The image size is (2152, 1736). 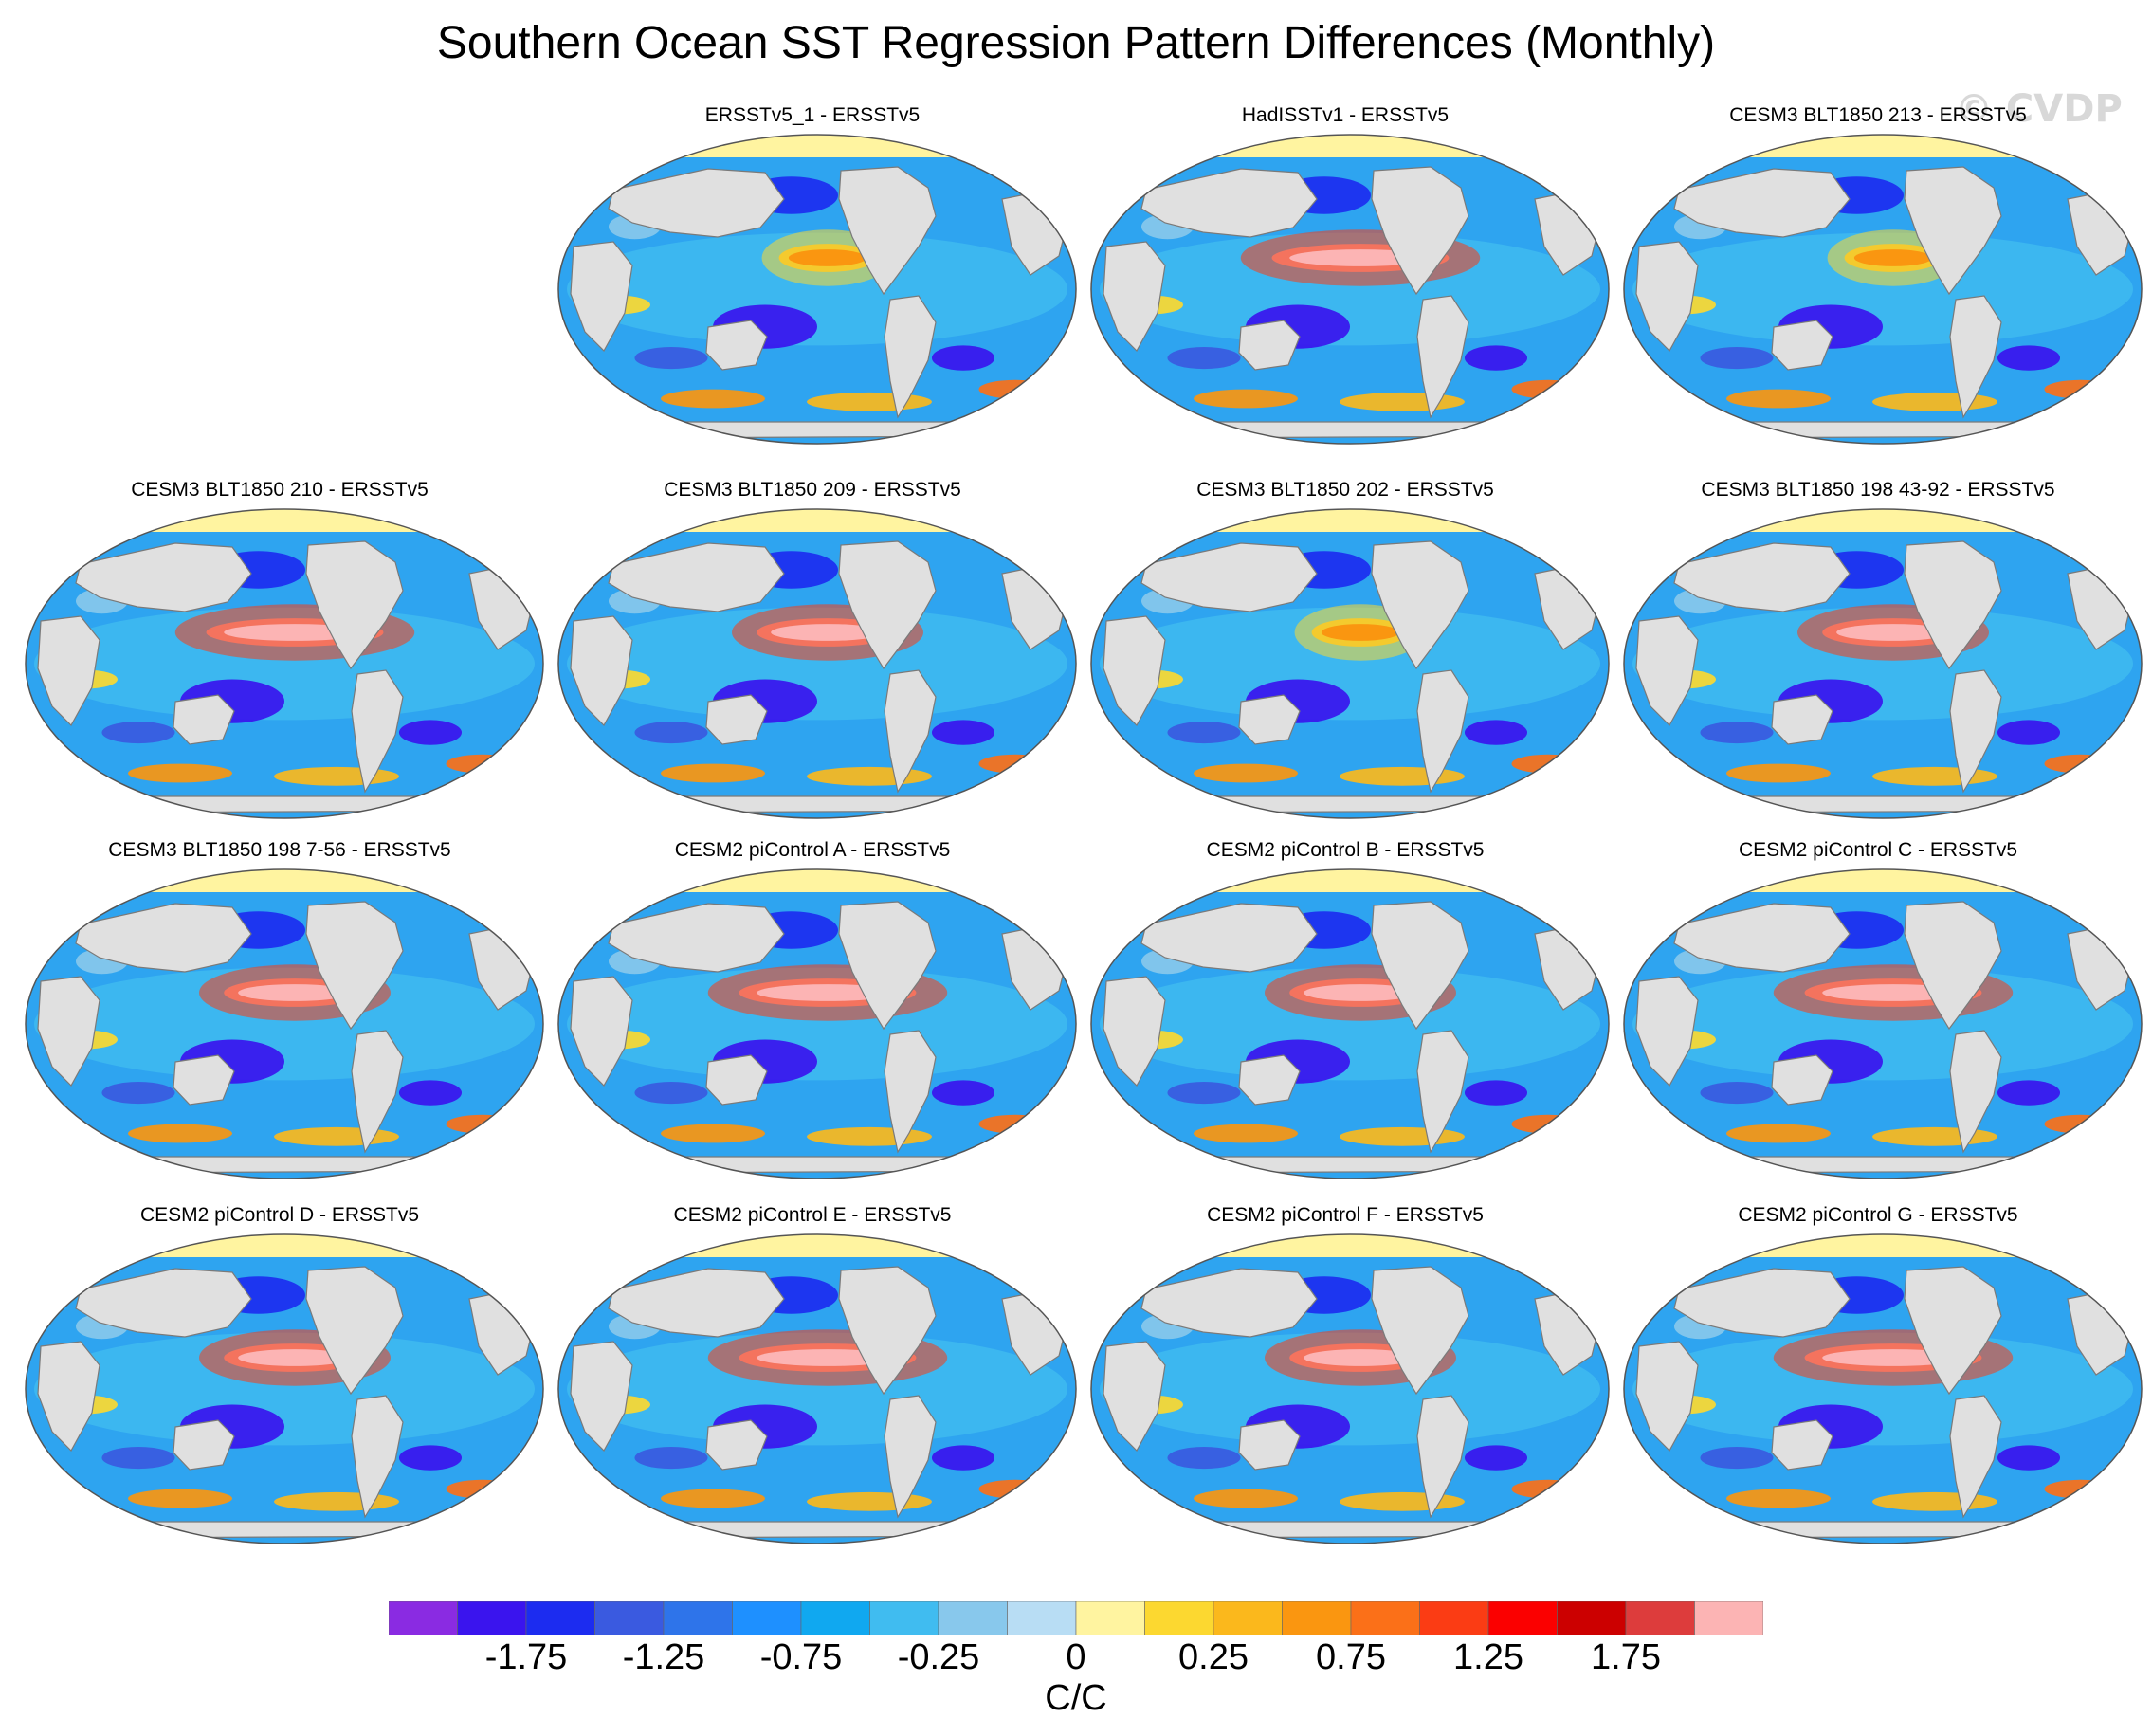 What do you see at coordinates (1351, 1657) in the screenshot?
I see `colorbar-tick-label: 0.75` at bounding box center [1351, 1657].